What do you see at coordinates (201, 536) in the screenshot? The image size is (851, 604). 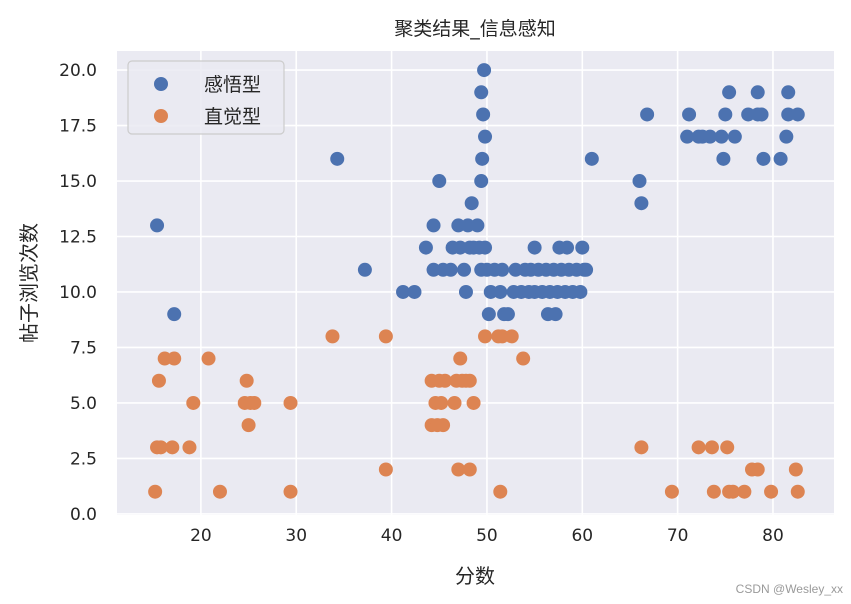 I see `x-tick-label: 20` at bounding box center [201, 536].